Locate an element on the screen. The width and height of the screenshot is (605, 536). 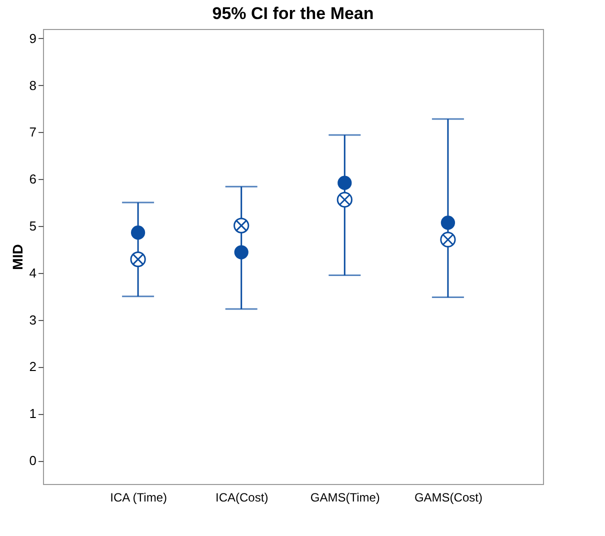
y-tick-label: 1 is located at coordinates (32, 414).